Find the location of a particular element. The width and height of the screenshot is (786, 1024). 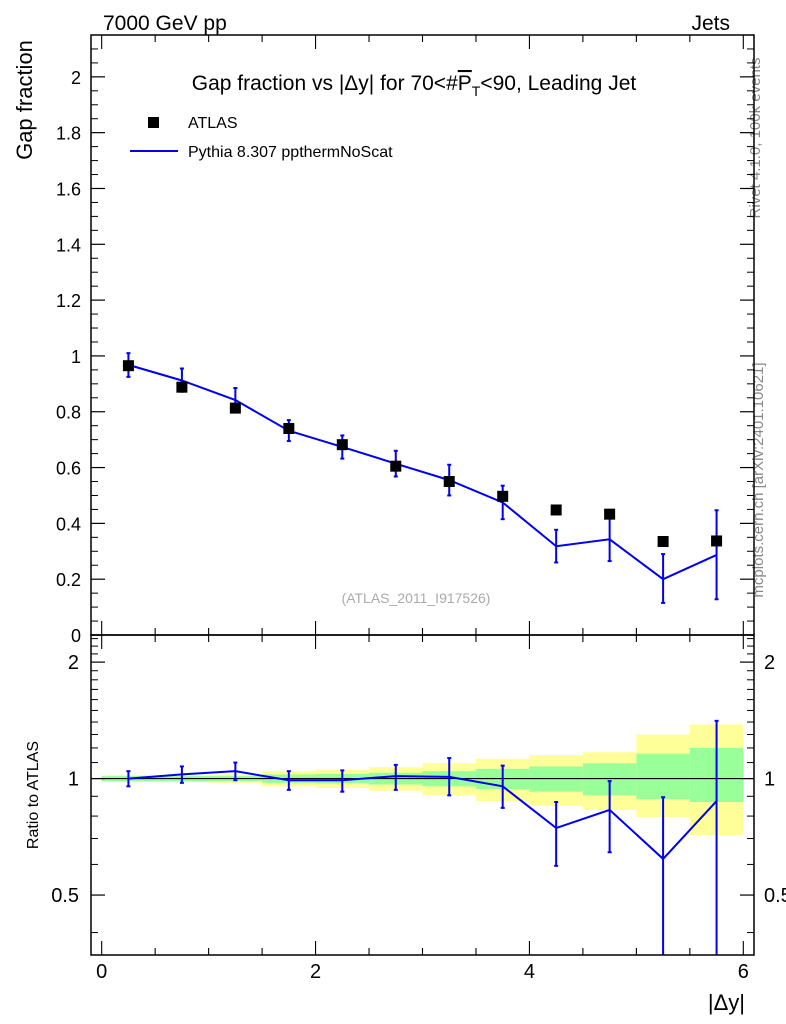

ratio-xtick-label: 2 is located at coordinates (315, 972).